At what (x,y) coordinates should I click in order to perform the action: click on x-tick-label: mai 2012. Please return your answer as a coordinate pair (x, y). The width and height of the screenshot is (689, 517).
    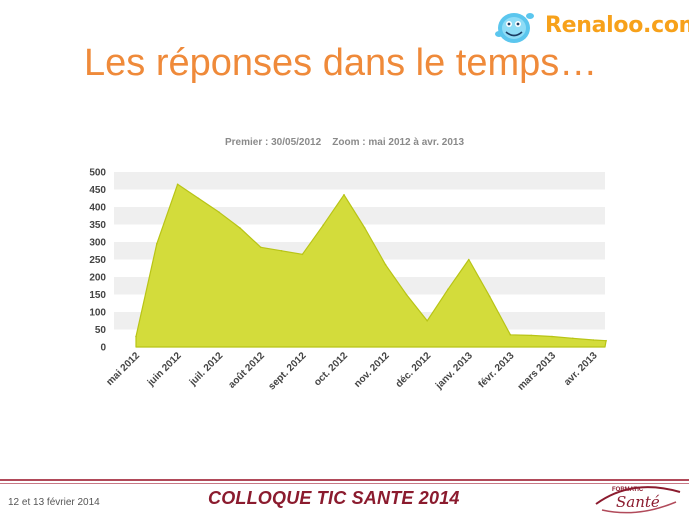
    Looking at the image, I should click on (123, 369).